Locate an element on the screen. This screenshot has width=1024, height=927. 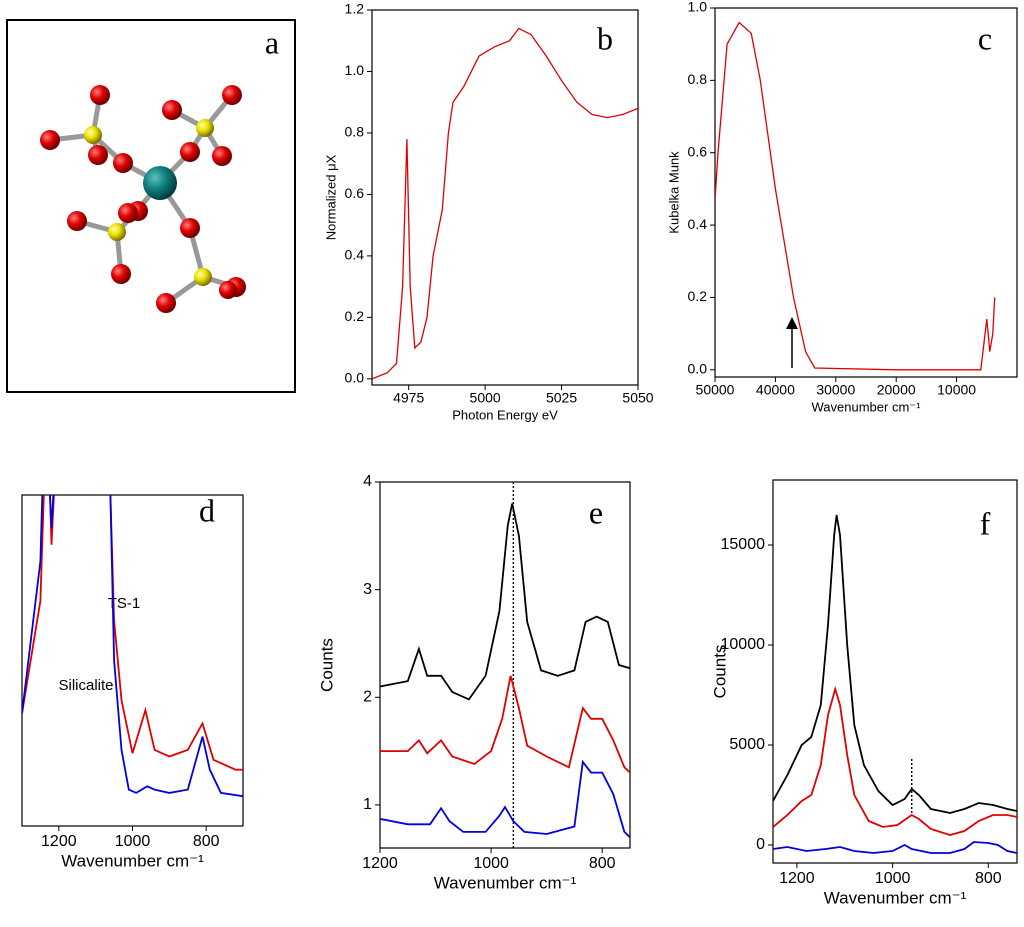
arrow is located at coordinates (792, 342).